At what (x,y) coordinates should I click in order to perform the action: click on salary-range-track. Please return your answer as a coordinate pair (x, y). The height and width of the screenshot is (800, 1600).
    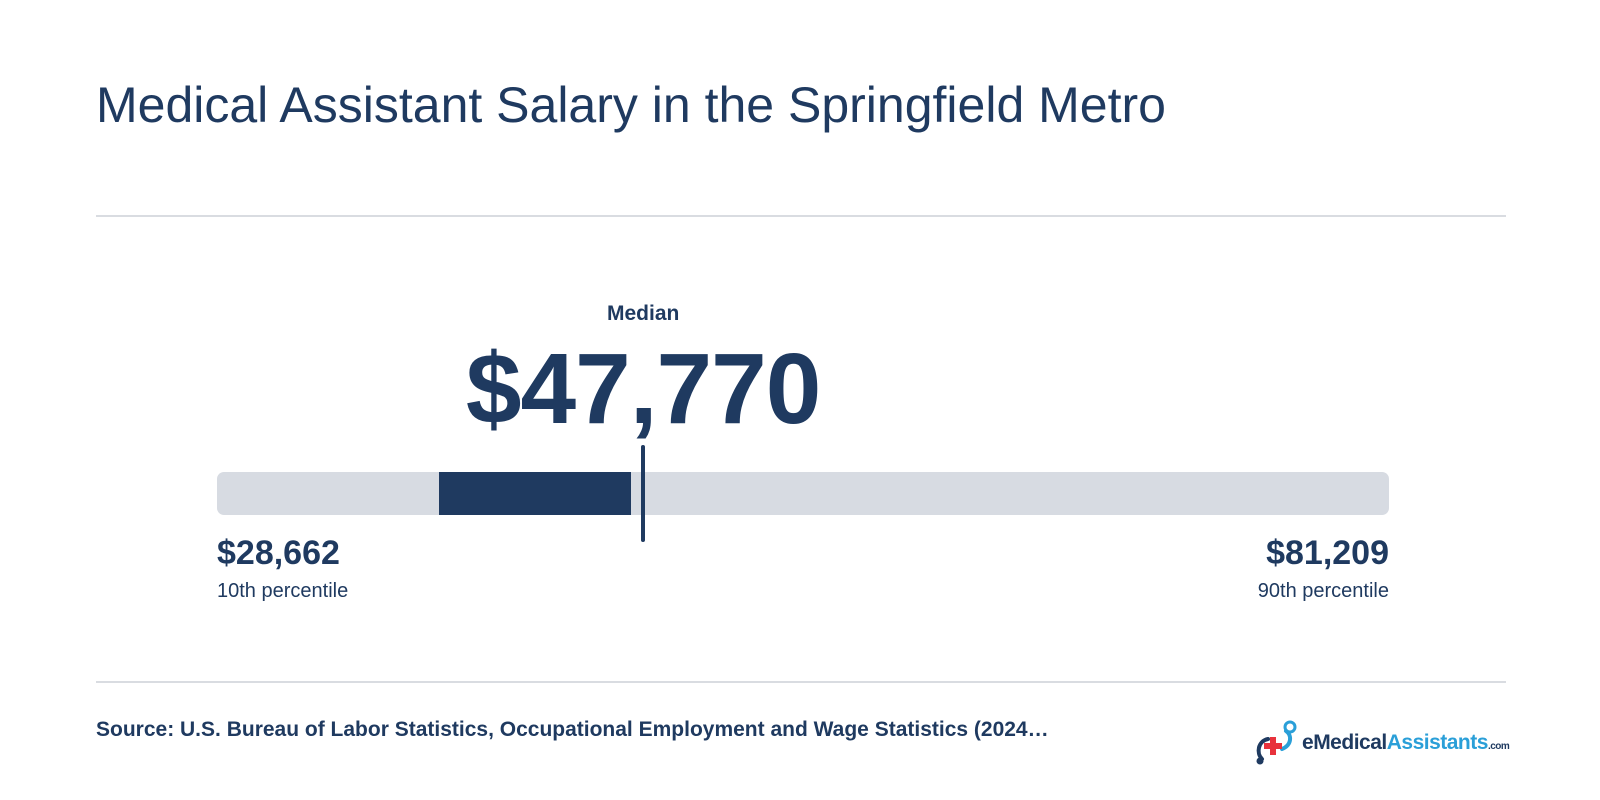
    Looking at the image, I should click on (803, 493).